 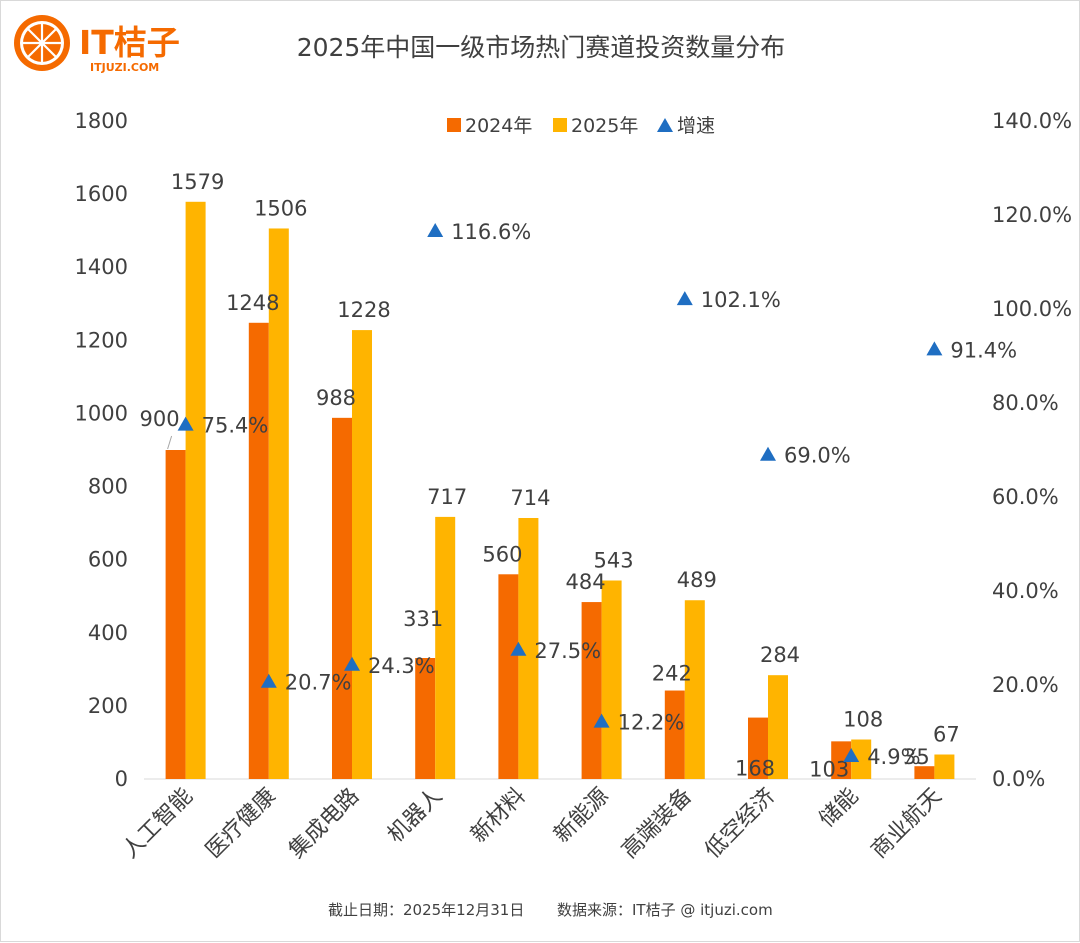 I want to click on label-leader-lines, so click(x=170, y=442).